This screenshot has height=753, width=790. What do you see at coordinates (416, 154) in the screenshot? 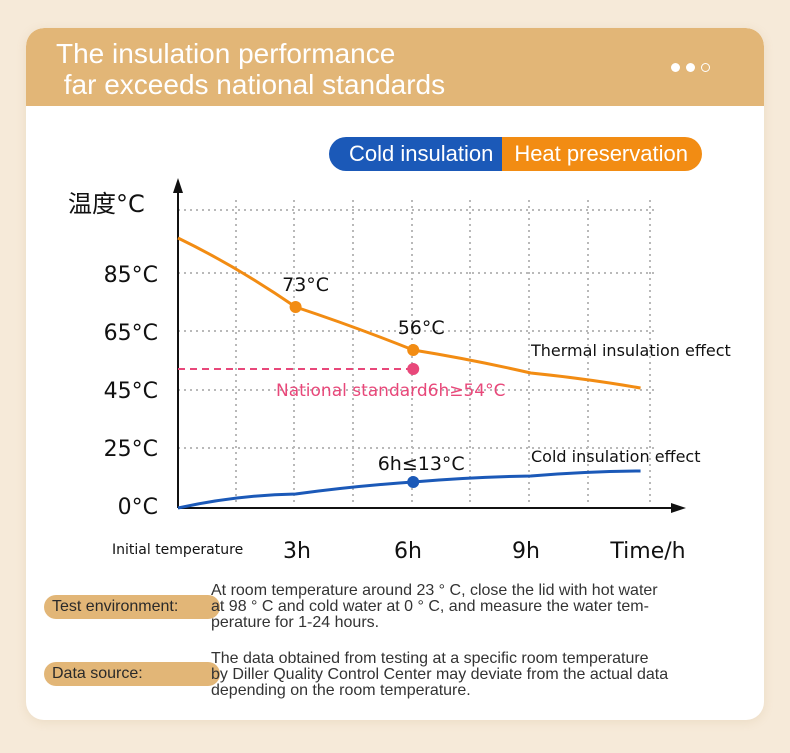
I see `cold-insulation-tab: Cold insulation` at bounding box center [416, 154].